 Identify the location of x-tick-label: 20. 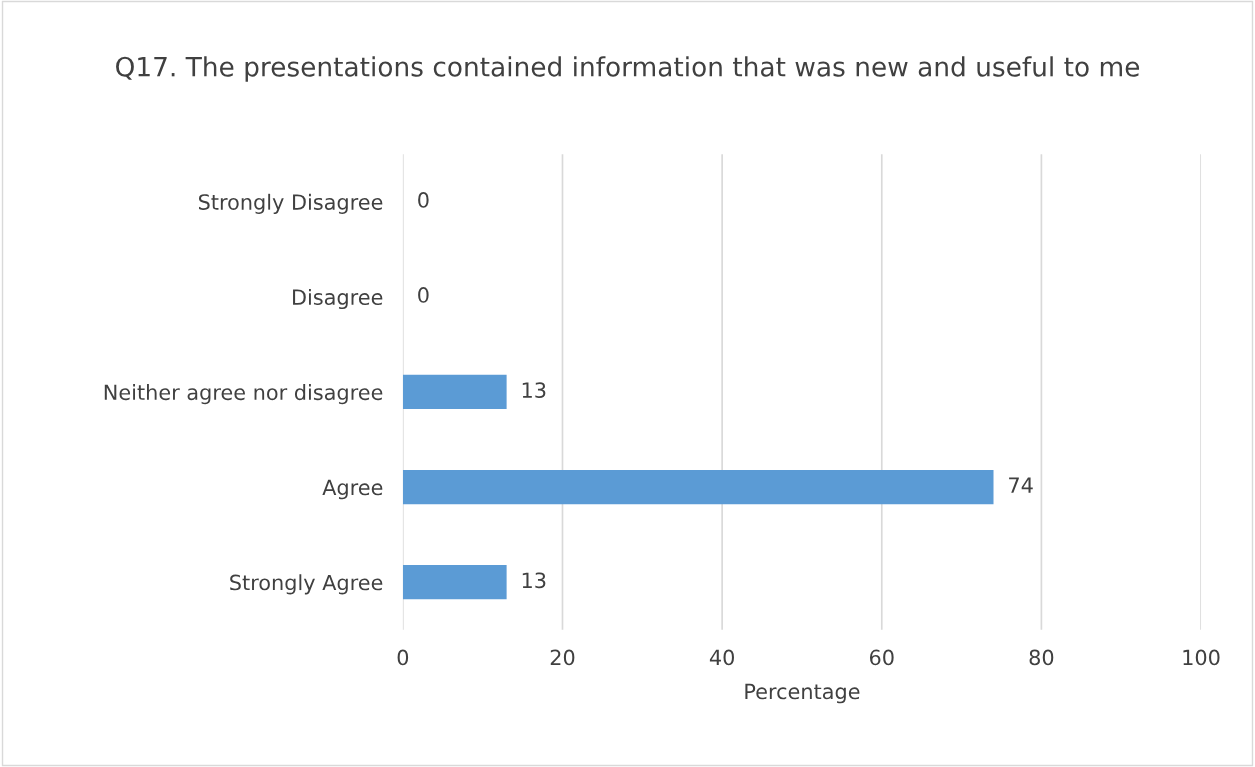
(562, 657).